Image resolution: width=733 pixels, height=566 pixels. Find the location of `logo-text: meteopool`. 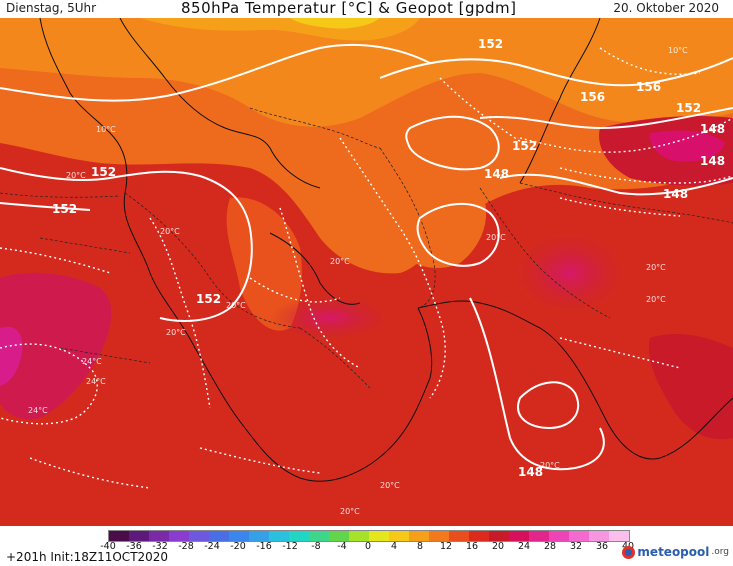

logo-text: meteopool is located at coordinates (673, 552).